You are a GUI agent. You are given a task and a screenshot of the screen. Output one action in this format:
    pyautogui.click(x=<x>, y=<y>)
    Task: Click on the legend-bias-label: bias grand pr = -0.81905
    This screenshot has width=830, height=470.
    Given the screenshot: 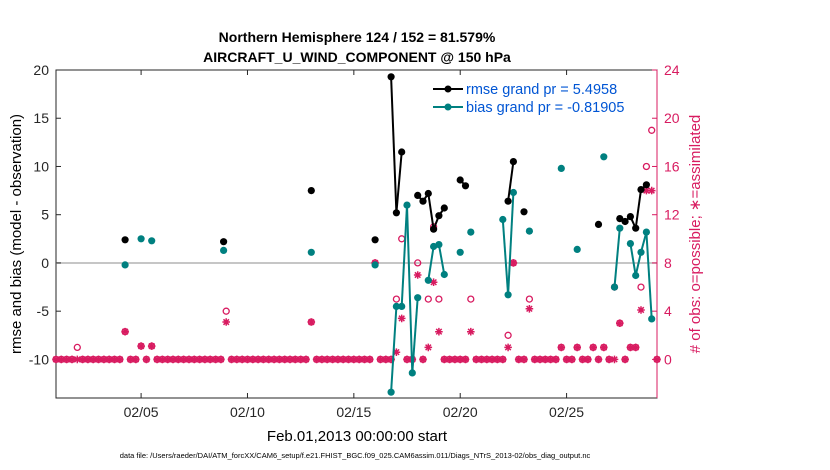 What is the action you would take?
    pyautogui.click(x=545, y=108)
    